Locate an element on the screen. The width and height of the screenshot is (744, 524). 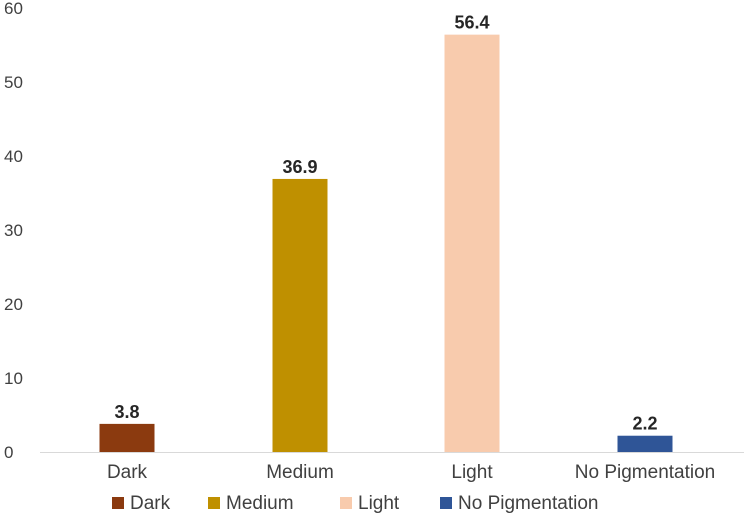
bar-dark is located at coordinates (127, 437).